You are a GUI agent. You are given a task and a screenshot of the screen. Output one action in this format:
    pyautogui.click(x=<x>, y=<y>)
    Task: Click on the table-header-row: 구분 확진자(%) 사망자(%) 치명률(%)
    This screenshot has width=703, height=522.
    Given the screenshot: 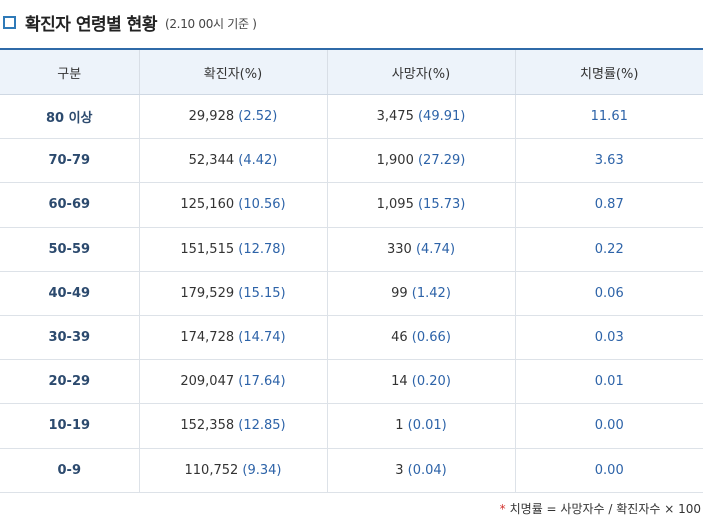 What is the action you would take?
    pyautogui.click(x=351, y=71)
    